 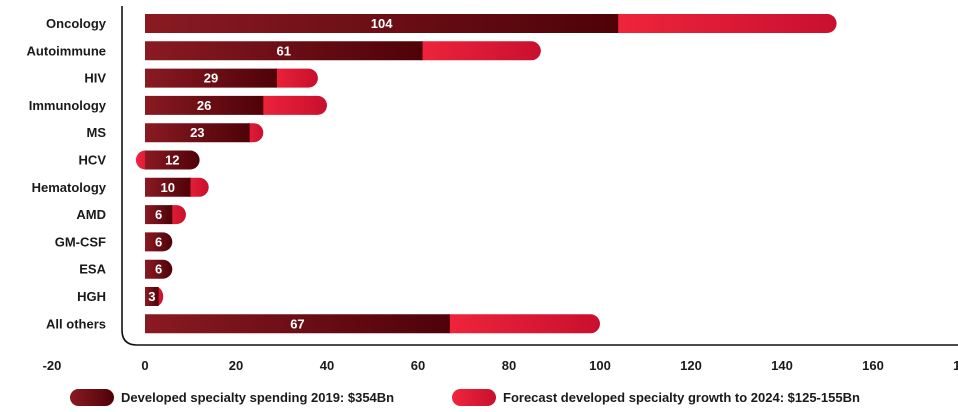 I want to click on value-label-all-others: 67, so click(x=297, y=323).